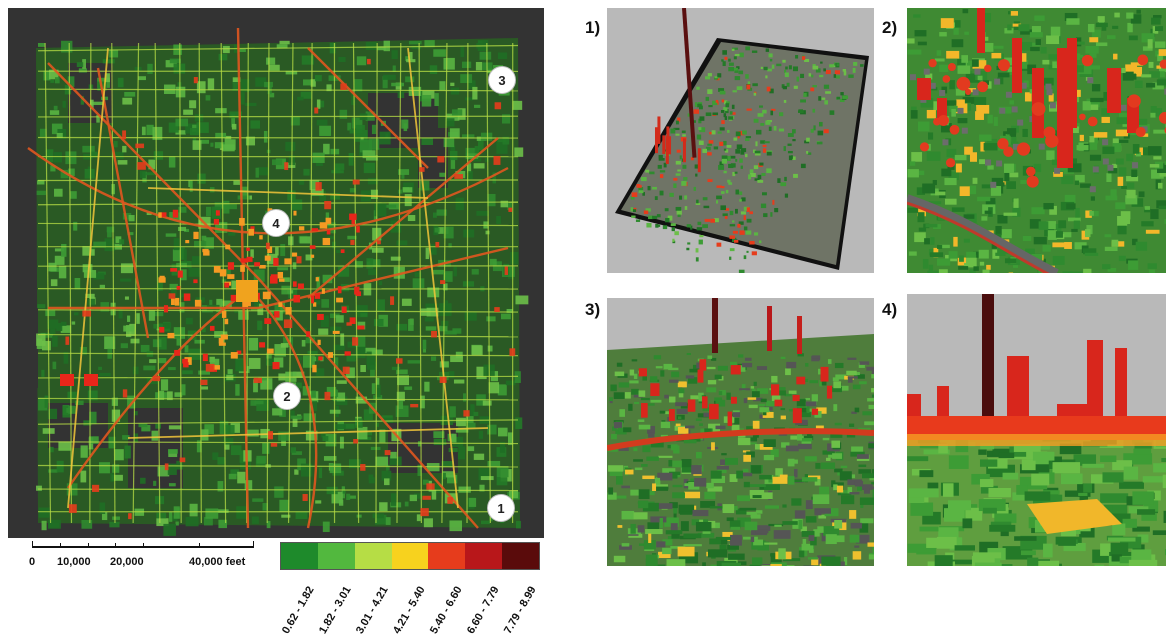 The width and height of the screenshot is (1166, 637). I want to click on map-marker-2: 2, so click(287, 396).